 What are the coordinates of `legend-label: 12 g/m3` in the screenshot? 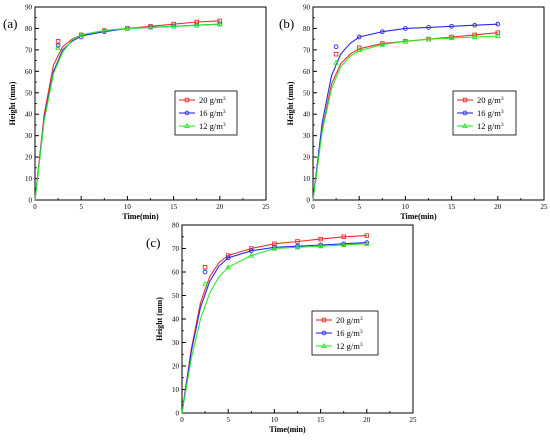 It's located at (349, 346).